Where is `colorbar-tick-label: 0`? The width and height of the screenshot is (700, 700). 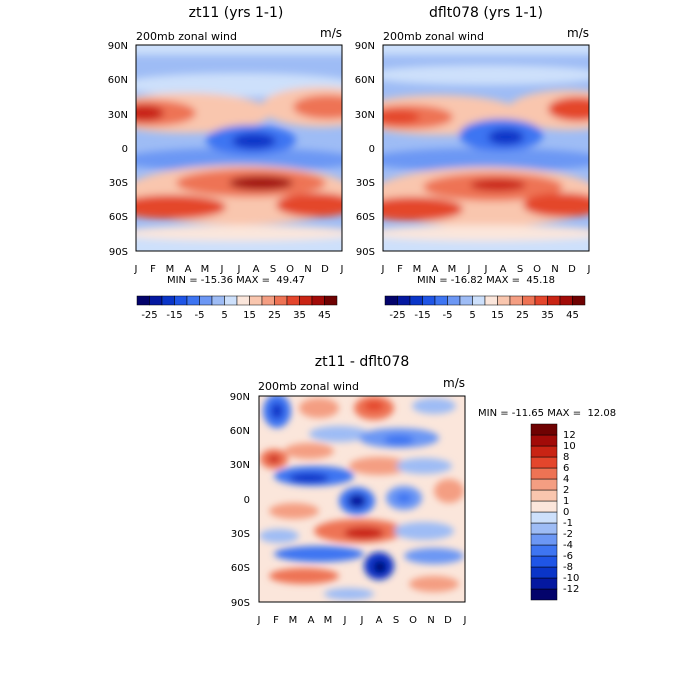 colorbar-tick-label: 0 is located at coordinates (566, 512).